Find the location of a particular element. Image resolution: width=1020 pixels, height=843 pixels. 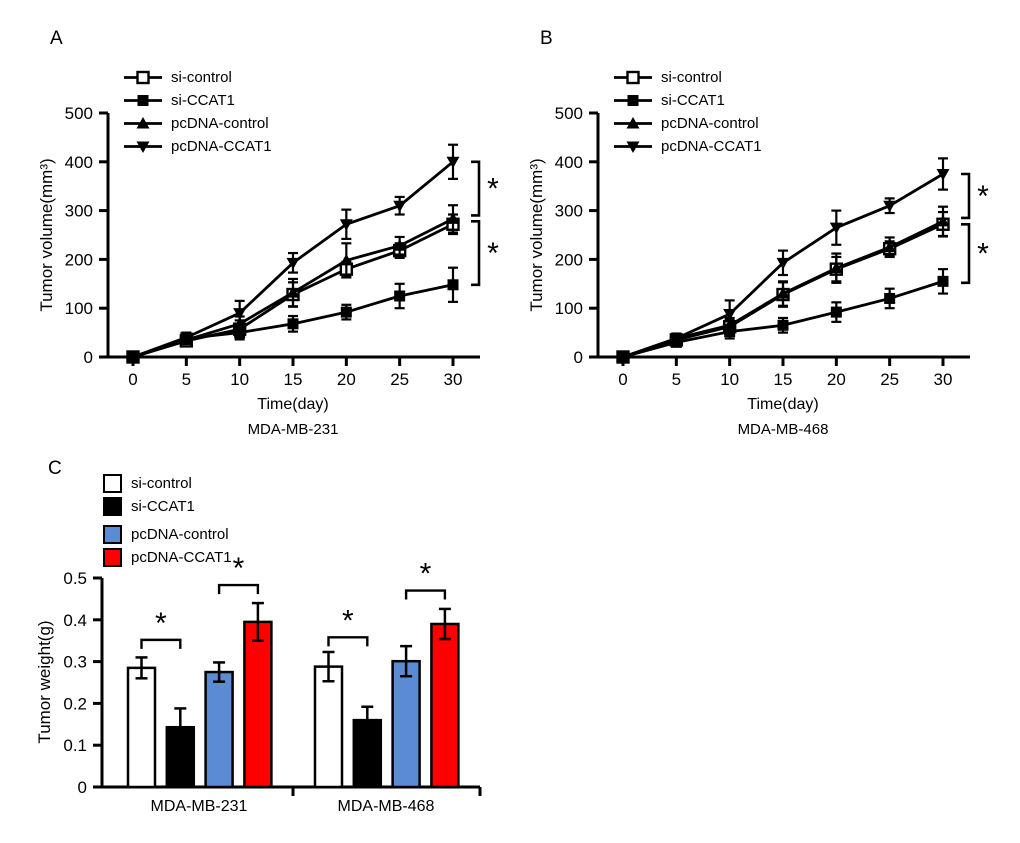

series-marker-si-control is located at coordinates (633, 77).